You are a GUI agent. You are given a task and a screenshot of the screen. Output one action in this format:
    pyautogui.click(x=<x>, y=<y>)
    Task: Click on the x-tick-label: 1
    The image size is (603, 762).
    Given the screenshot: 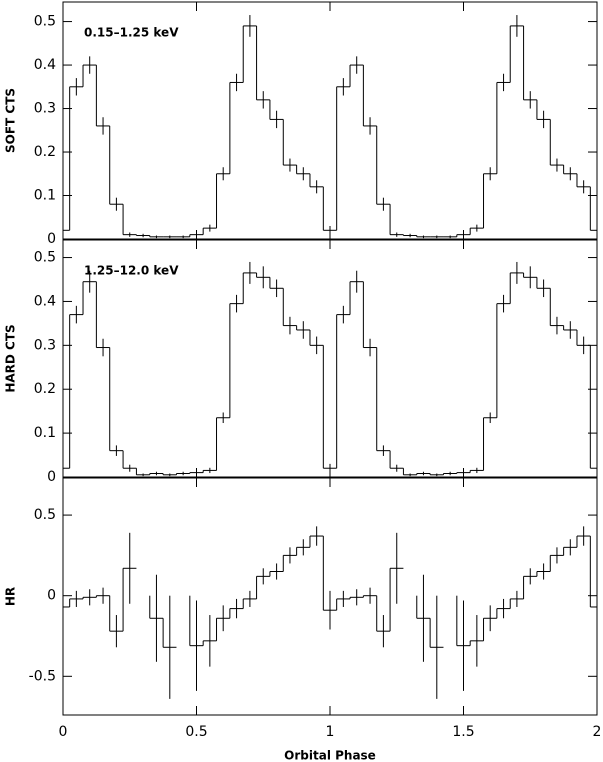 What is the action you would take?
    pyautogui.click(x=330, y=732)
    